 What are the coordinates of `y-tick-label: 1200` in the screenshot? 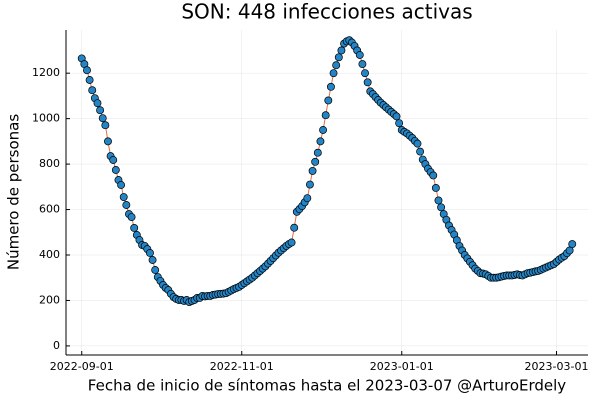 It's located at (46, 72).